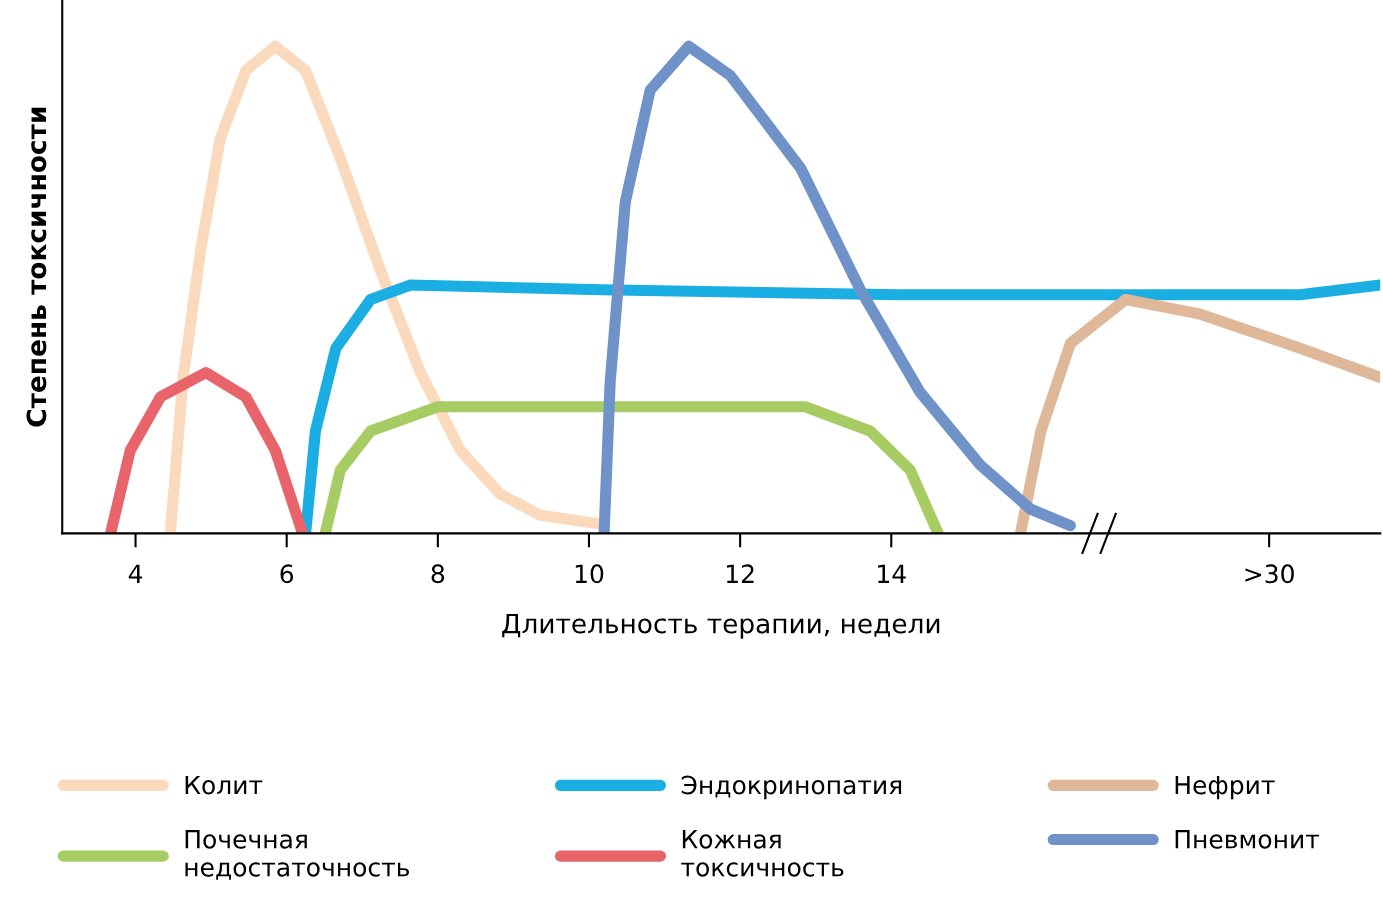  Describe the element at coordinates (438, 574) in the screenshot. I see `x-tick-label: 8` at that location.